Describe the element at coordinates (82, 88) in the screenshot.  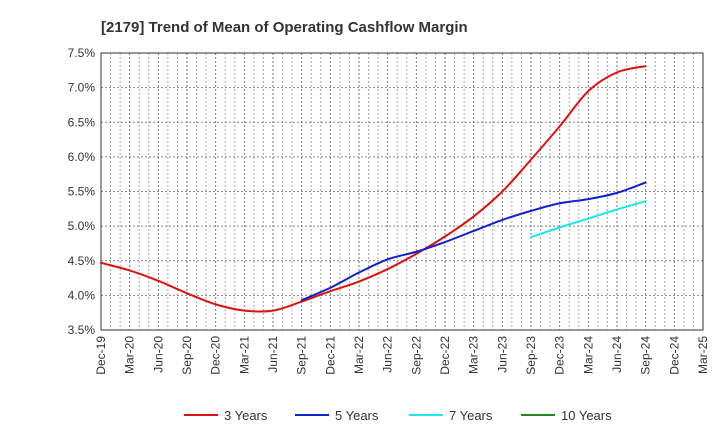
I see `y-tick-label: 7.0%` at that location.